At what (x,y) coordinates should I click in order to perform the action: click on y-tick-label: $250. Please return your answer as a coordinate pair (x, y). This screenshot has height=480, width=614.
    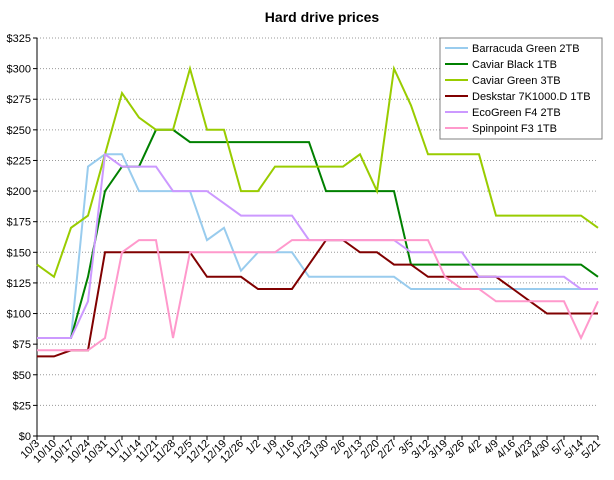
    Looking at the image, I should click on (19, 131).